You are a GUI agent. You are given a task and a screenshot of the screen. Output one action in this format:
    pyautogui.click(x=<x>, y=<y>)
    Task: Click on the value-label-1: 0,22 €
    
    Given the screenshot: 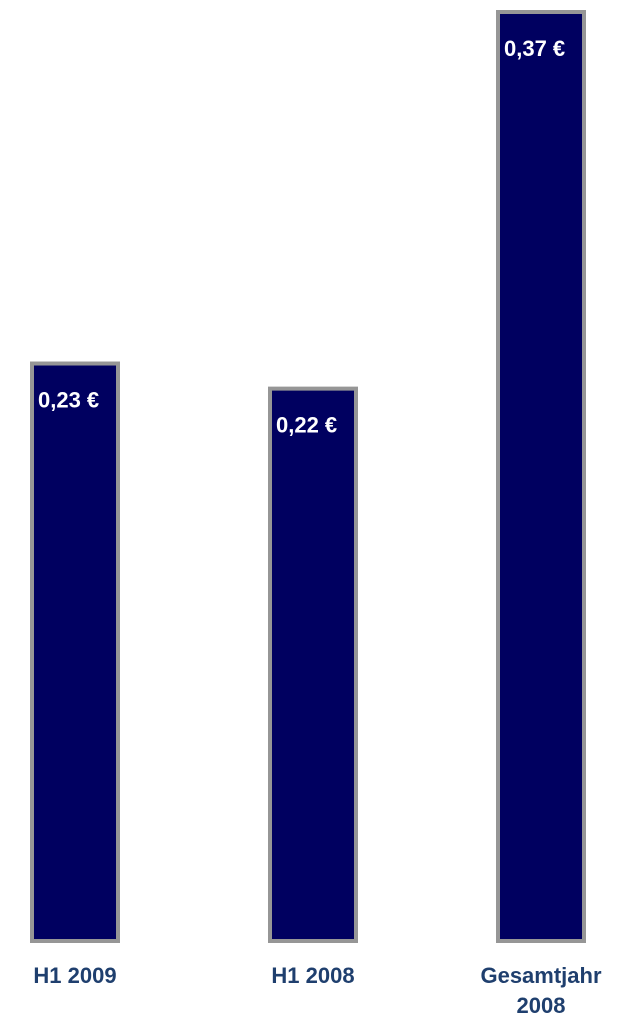 What is the action you would take?
    pyautogui.click(x=306, y=425)
    